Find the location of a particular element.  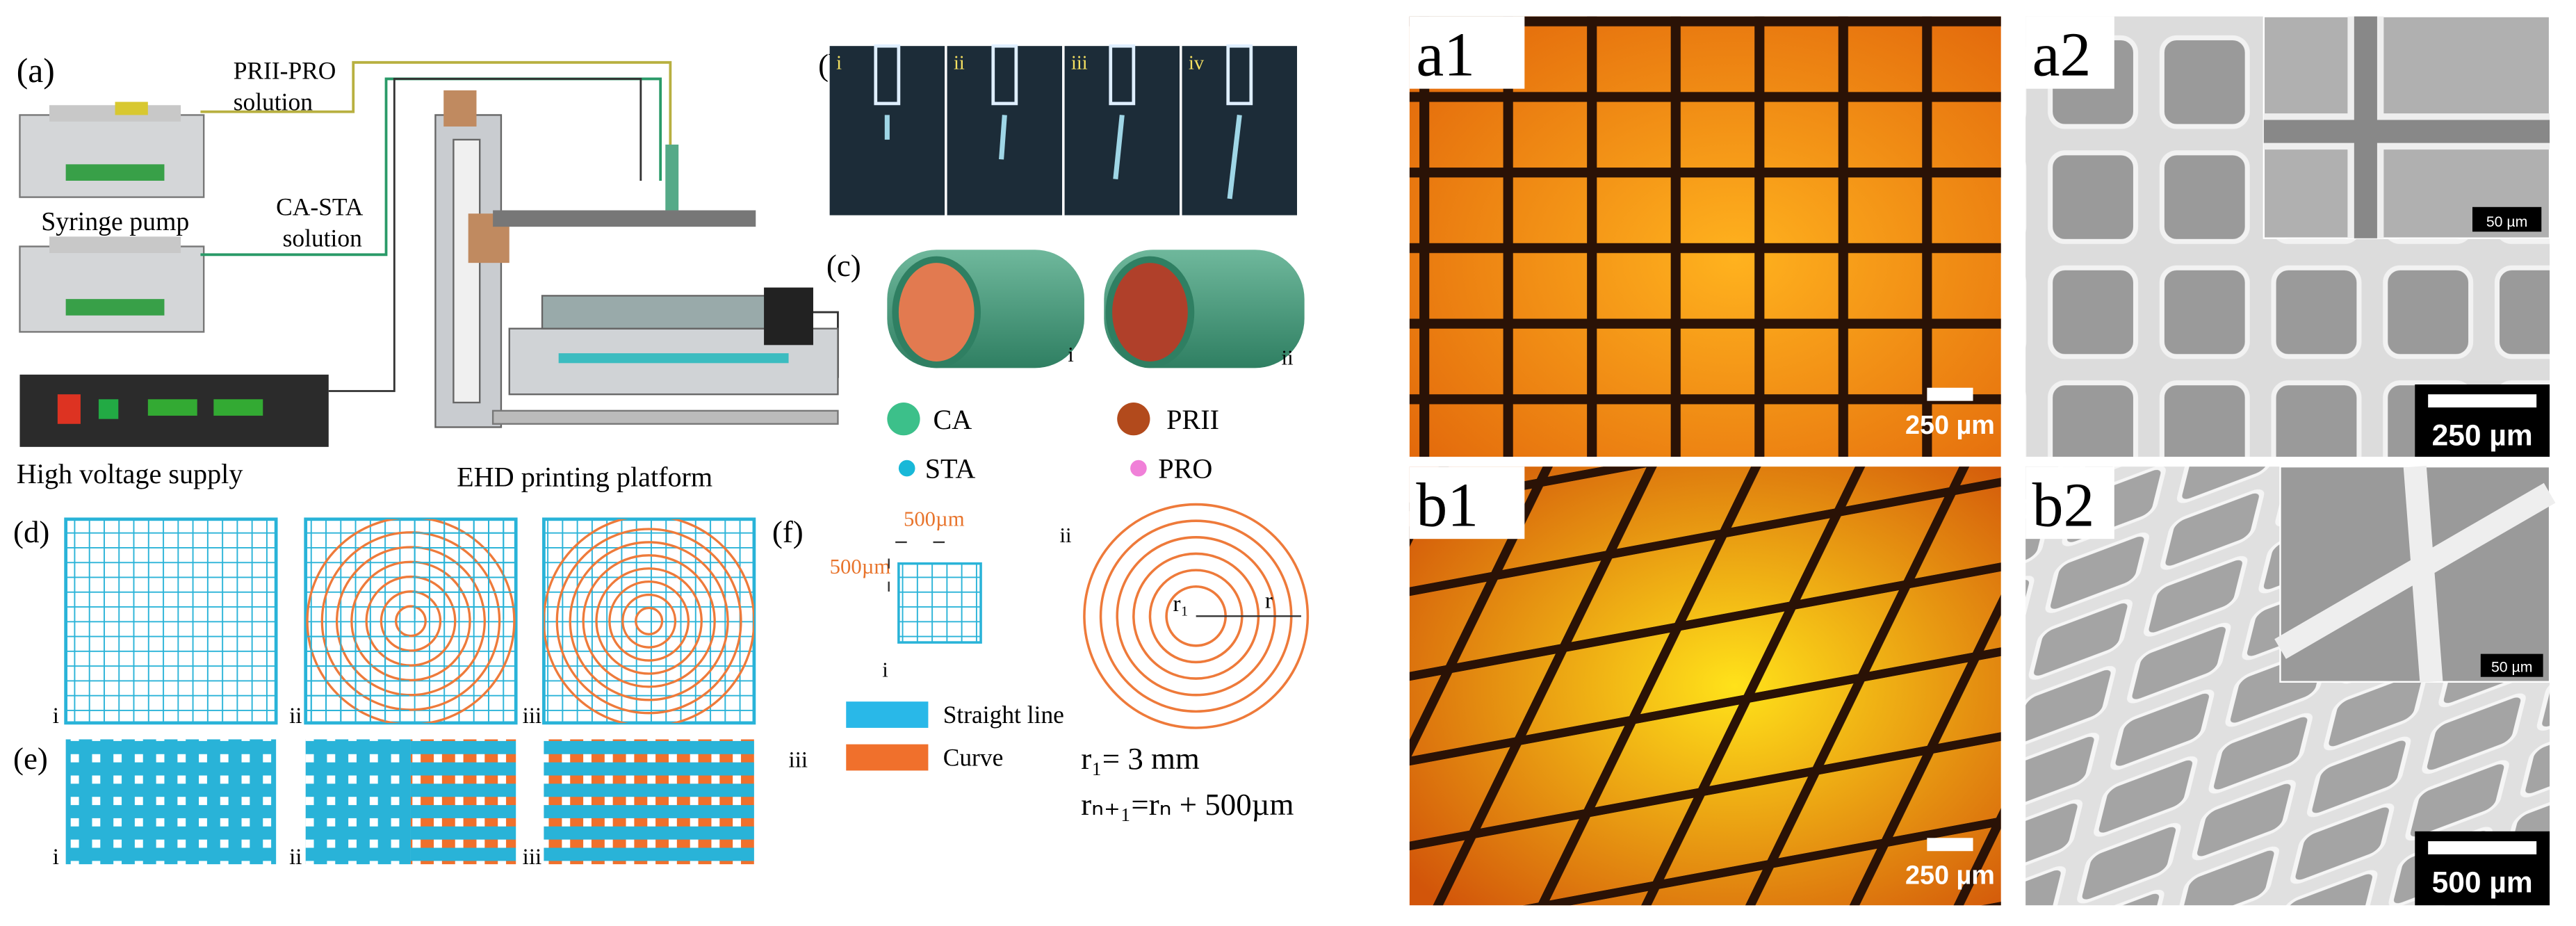

legend-label: PRO is located at coordinates (1185, 469).